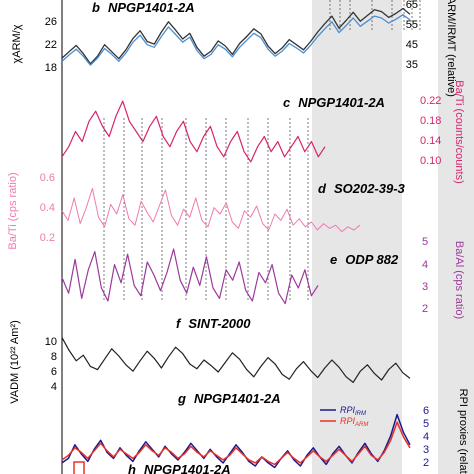 The height and width of the screenshot is (474, 474). Describe the element at coordinates (13, 210) in the screenshot. I see `d-left-axis-label: Ba/Ti (cps ratio)` at that location.